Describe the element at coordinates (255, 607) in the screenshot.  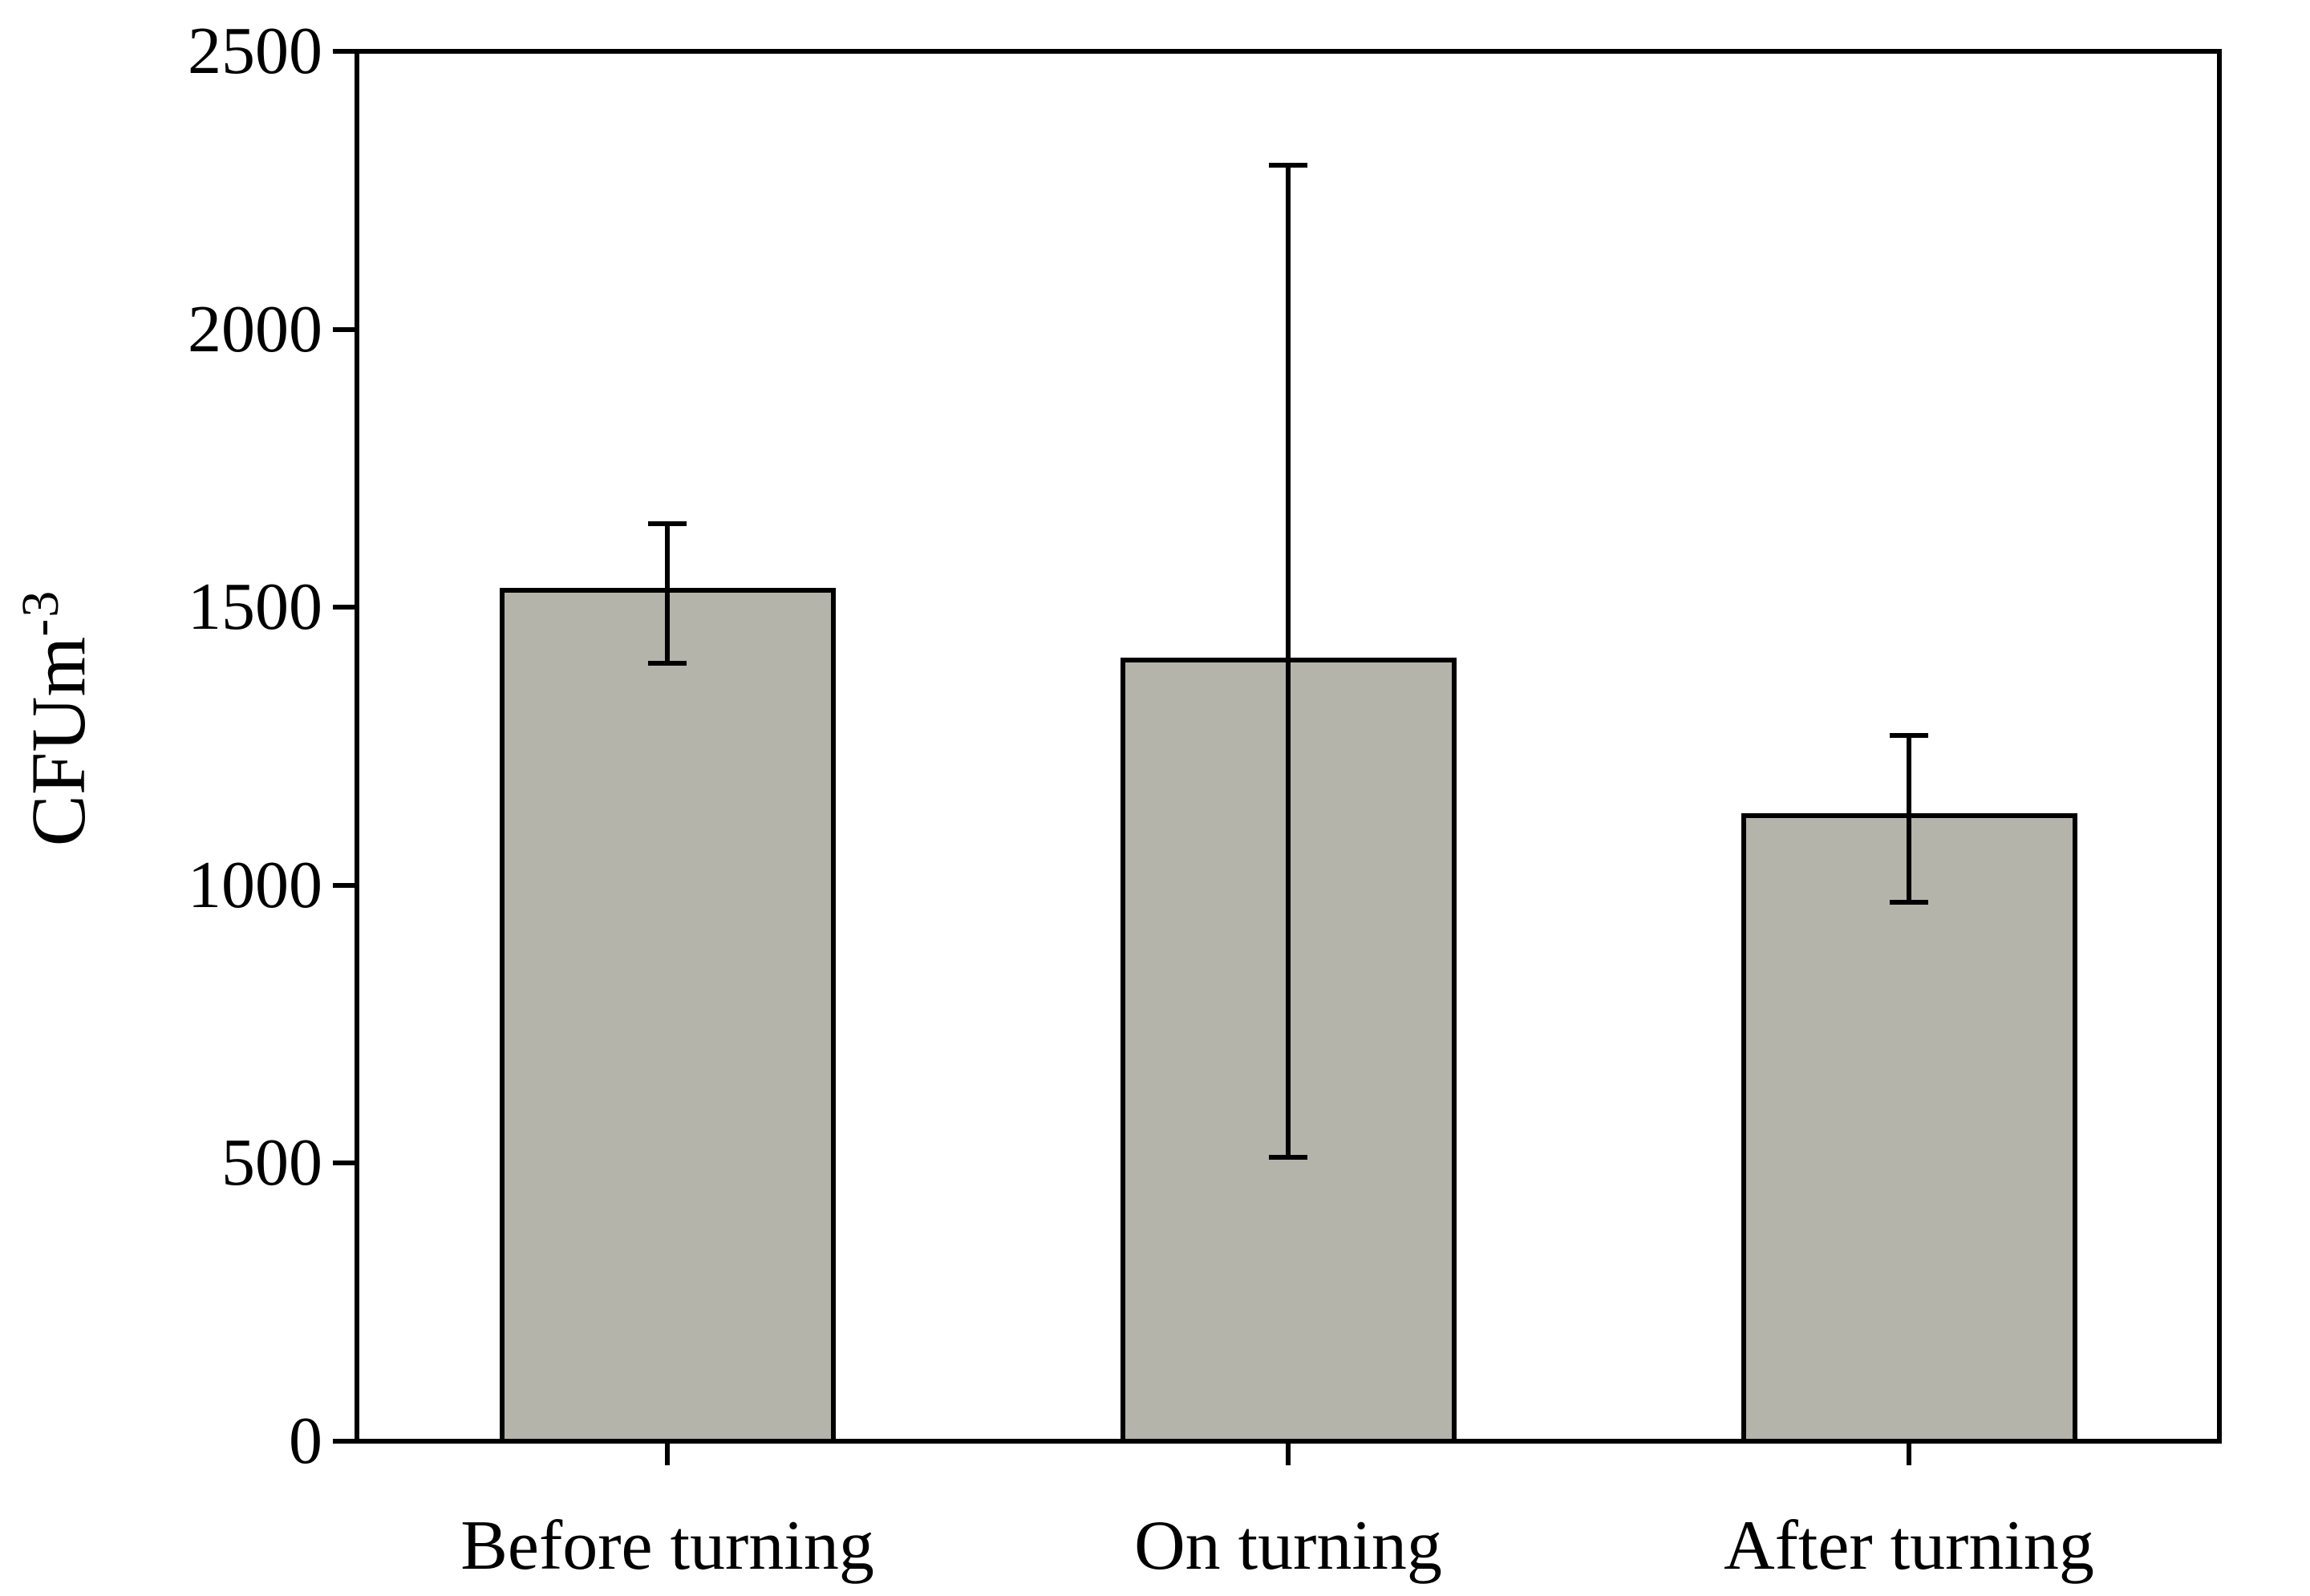
I see `y-tick-label: 1500` at that location.